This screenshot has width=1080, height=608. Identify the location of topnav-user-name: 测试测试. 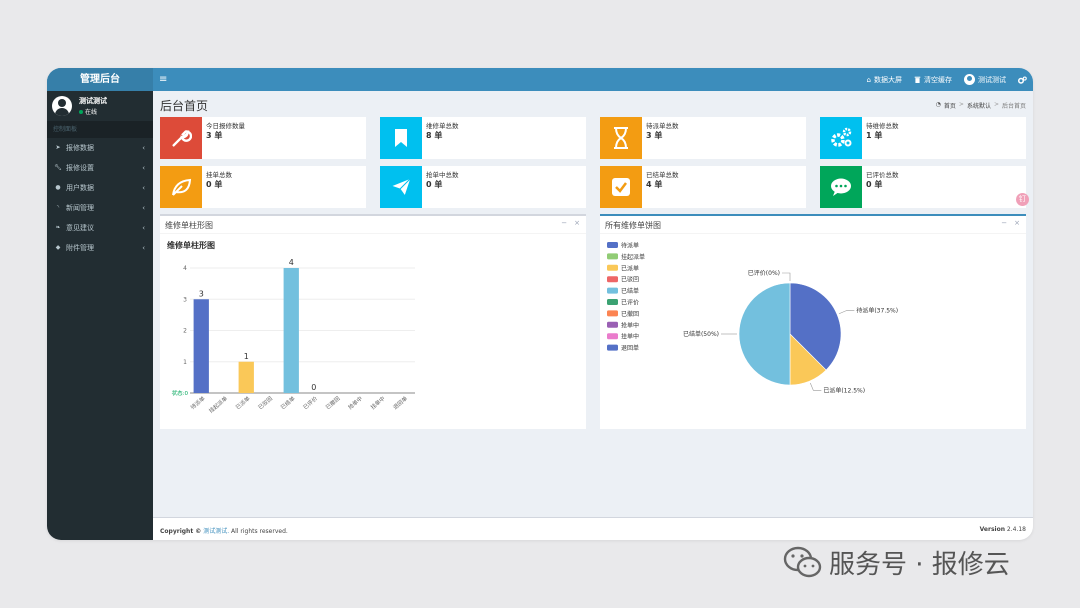
(992, 79).